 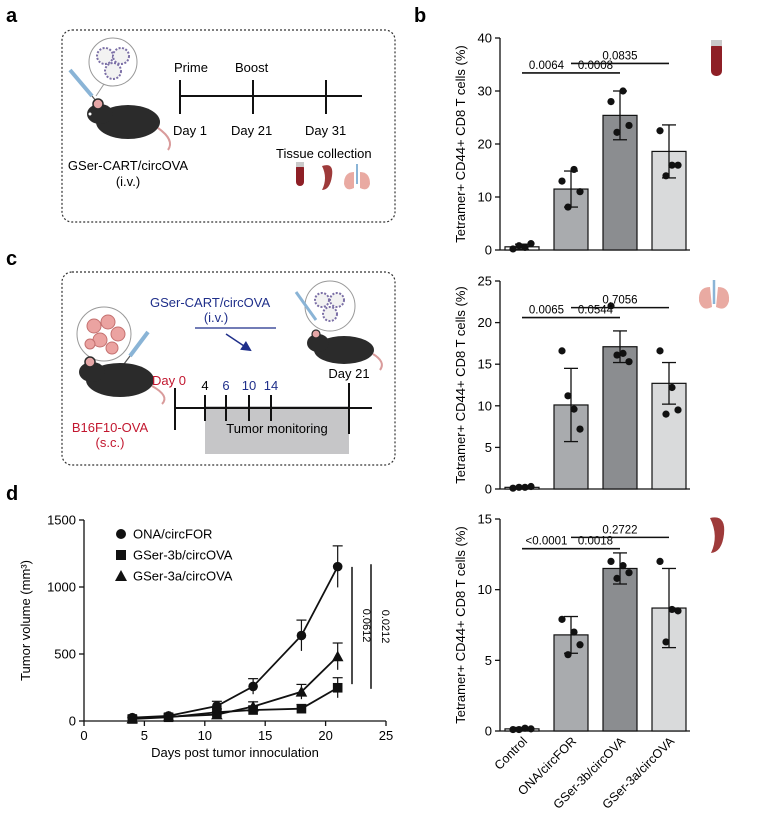 I want to click on panel-letter-d: d, so click(x=12, y=494).